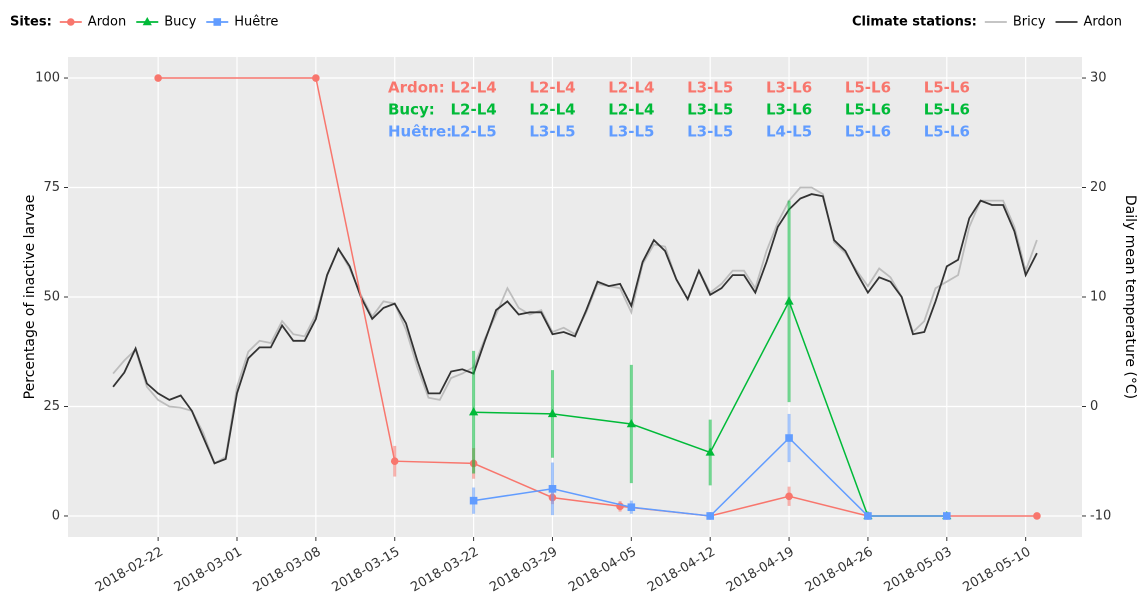 The height and width of the screenshot is (606, 1142). I want to click on legend-label: Huêtre, so click(256, 22).